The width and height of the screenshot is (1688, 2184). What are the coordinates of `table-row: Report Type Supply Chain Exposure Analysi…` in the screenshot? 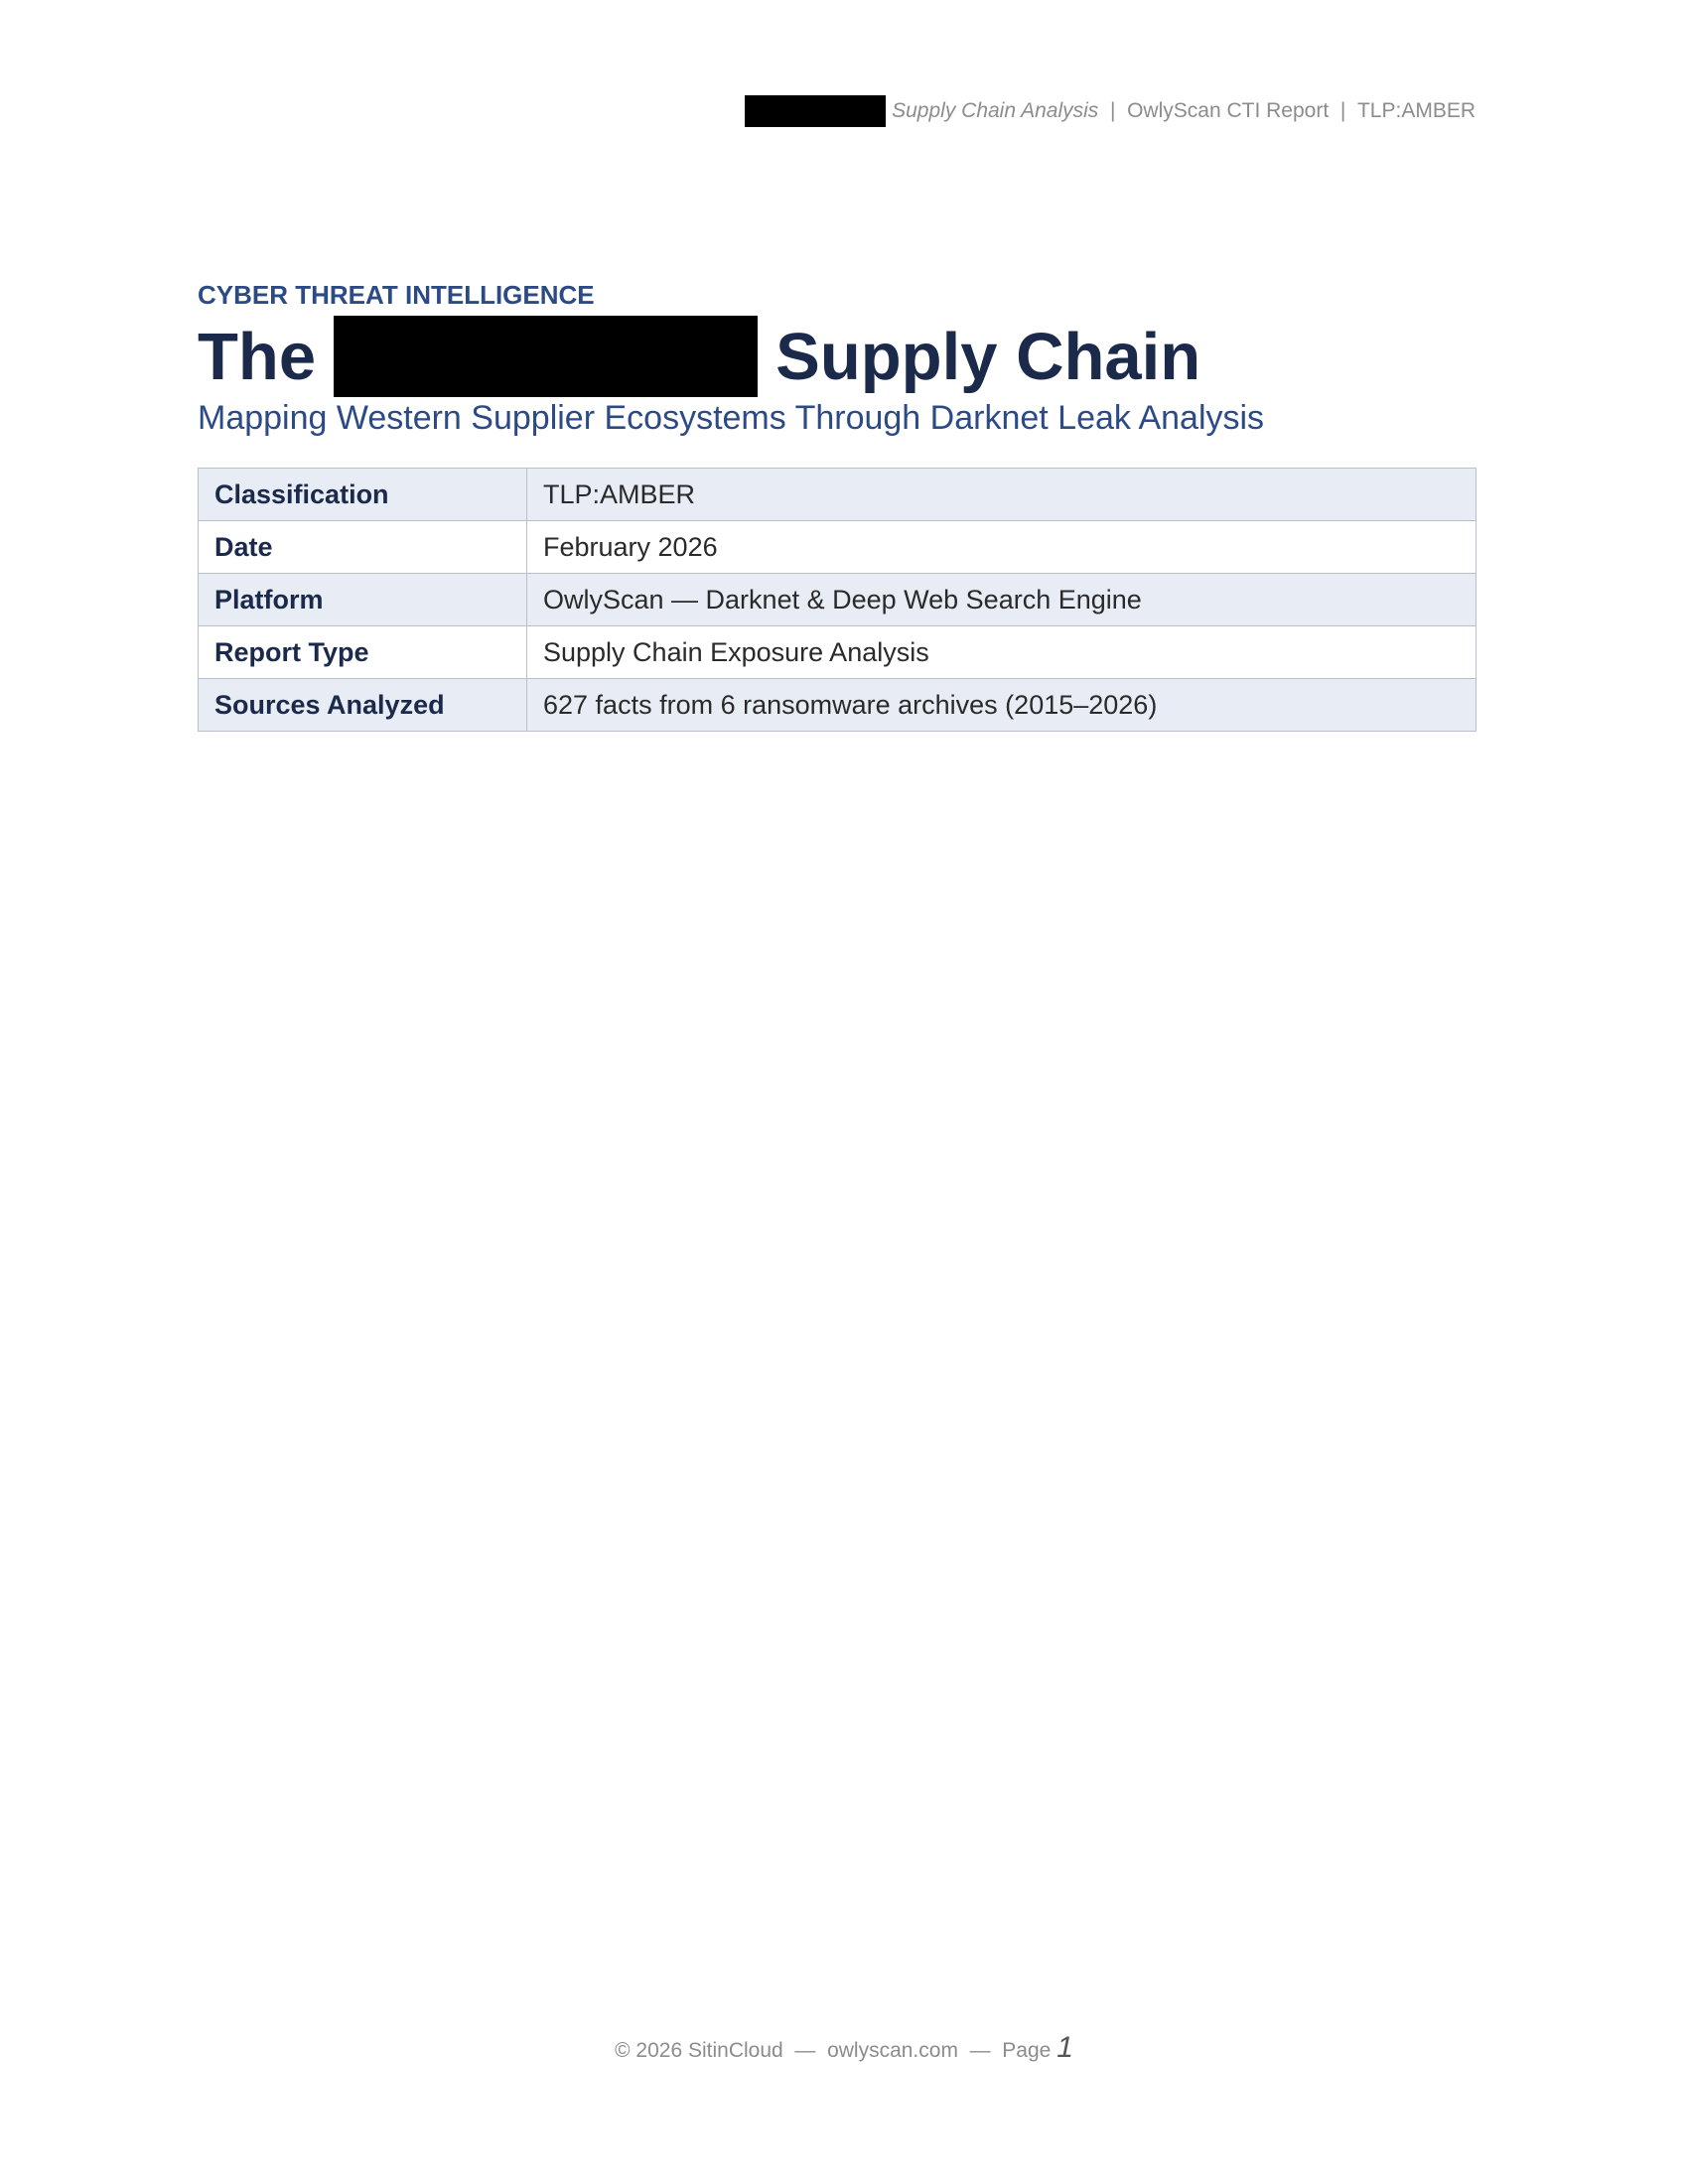 It's located at (837, 652).